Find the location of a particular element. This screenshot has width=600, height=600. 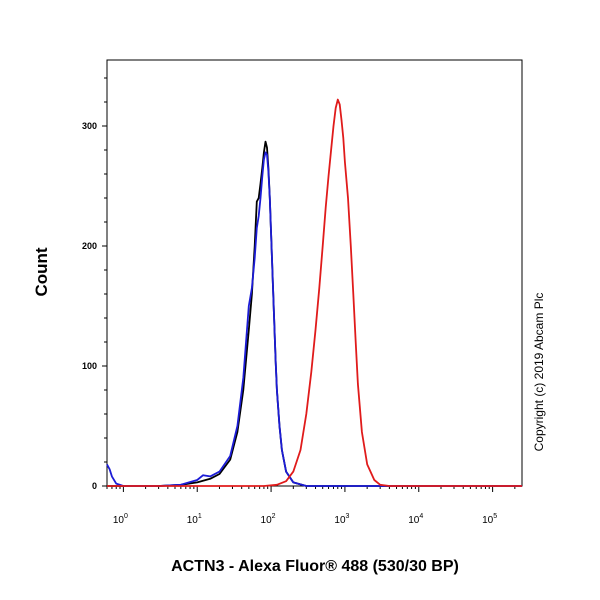

y-tick-label: 300 is located at coordinates (89, 126).